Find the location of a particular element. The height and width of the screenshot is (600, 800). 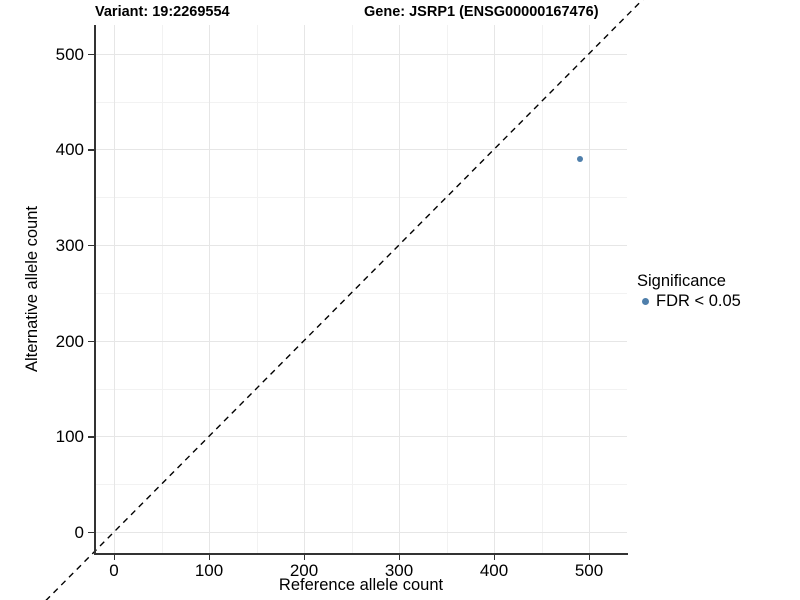

y-axis-spine is located at coordinates (95, 289).